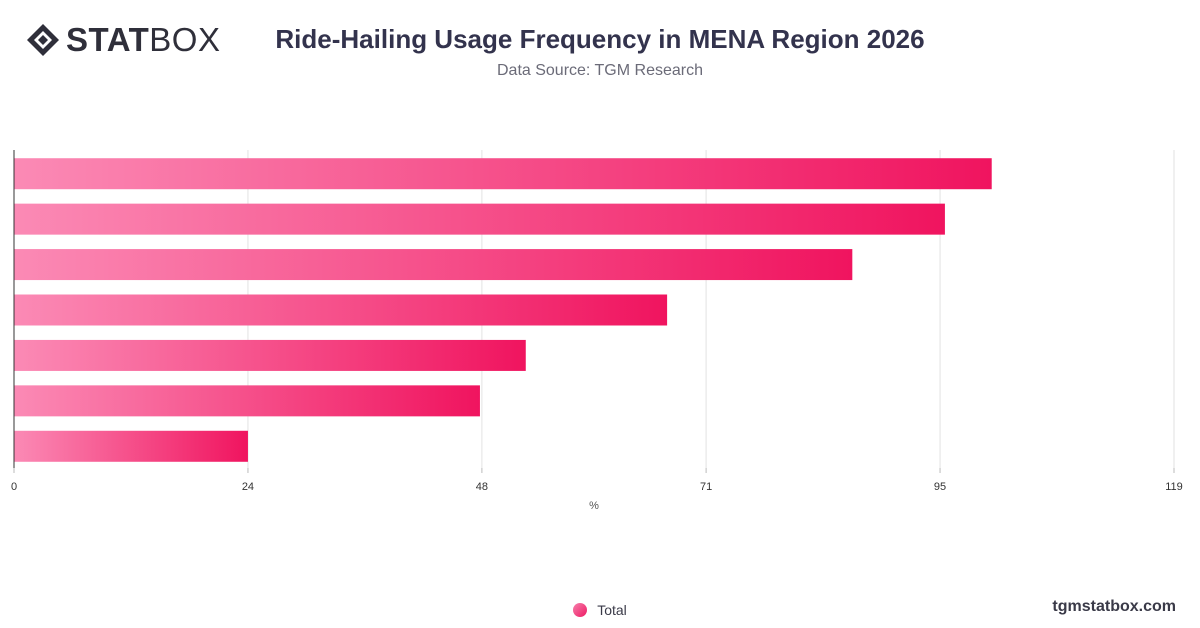 This screenshot has height=628, width=1200. Describe the element at coordinates (706, 487) in the screenshot. I see `x-tick-label: 71` at that location.